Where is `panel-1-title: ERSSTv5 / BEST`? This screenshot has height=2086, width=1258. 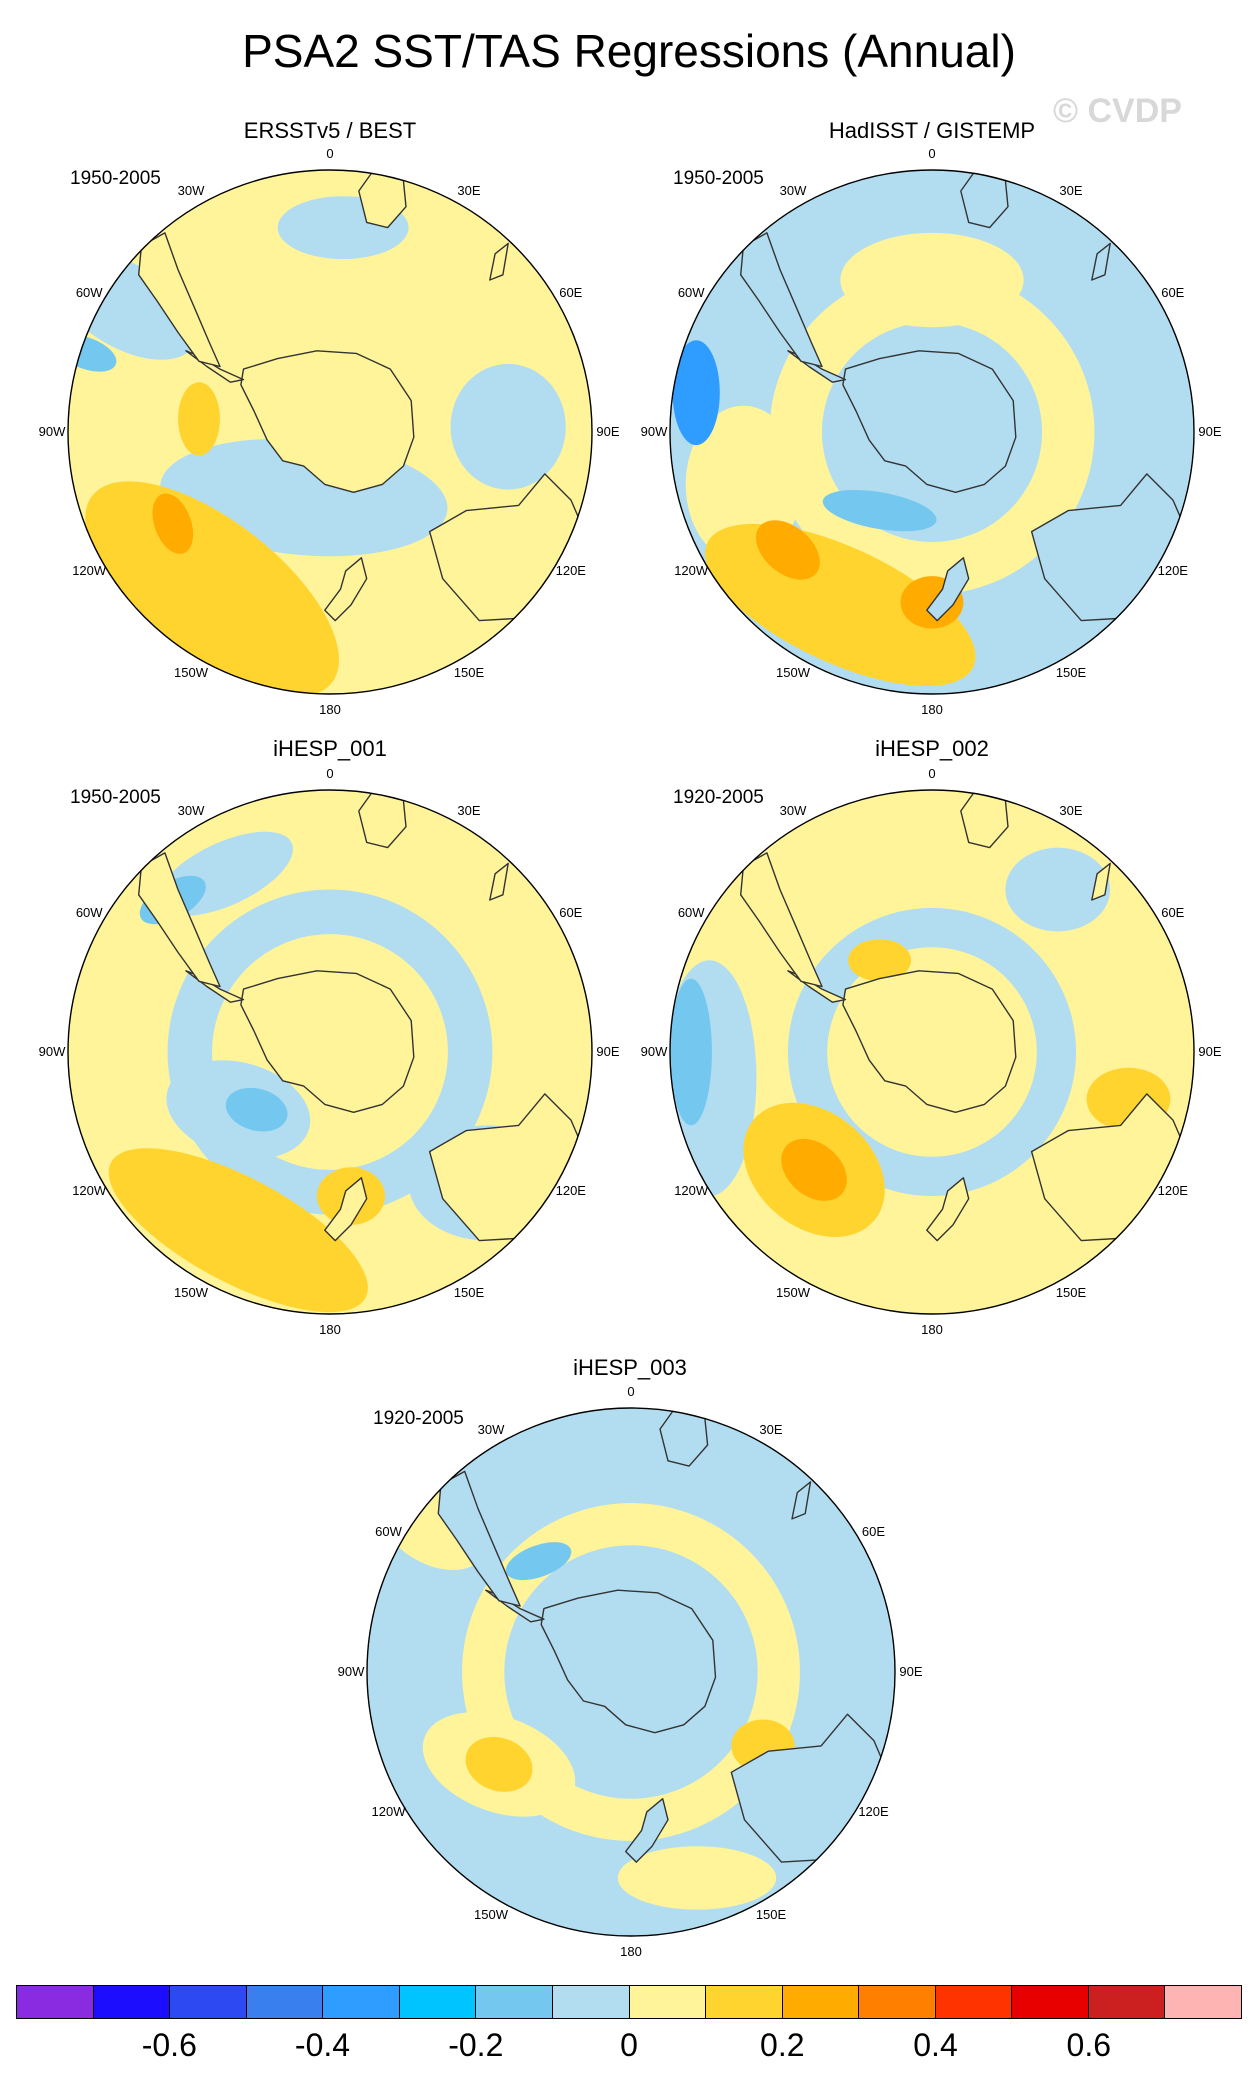 panel-1-title: ERSSTv5 / BEST is located at coordinates (330, 130).